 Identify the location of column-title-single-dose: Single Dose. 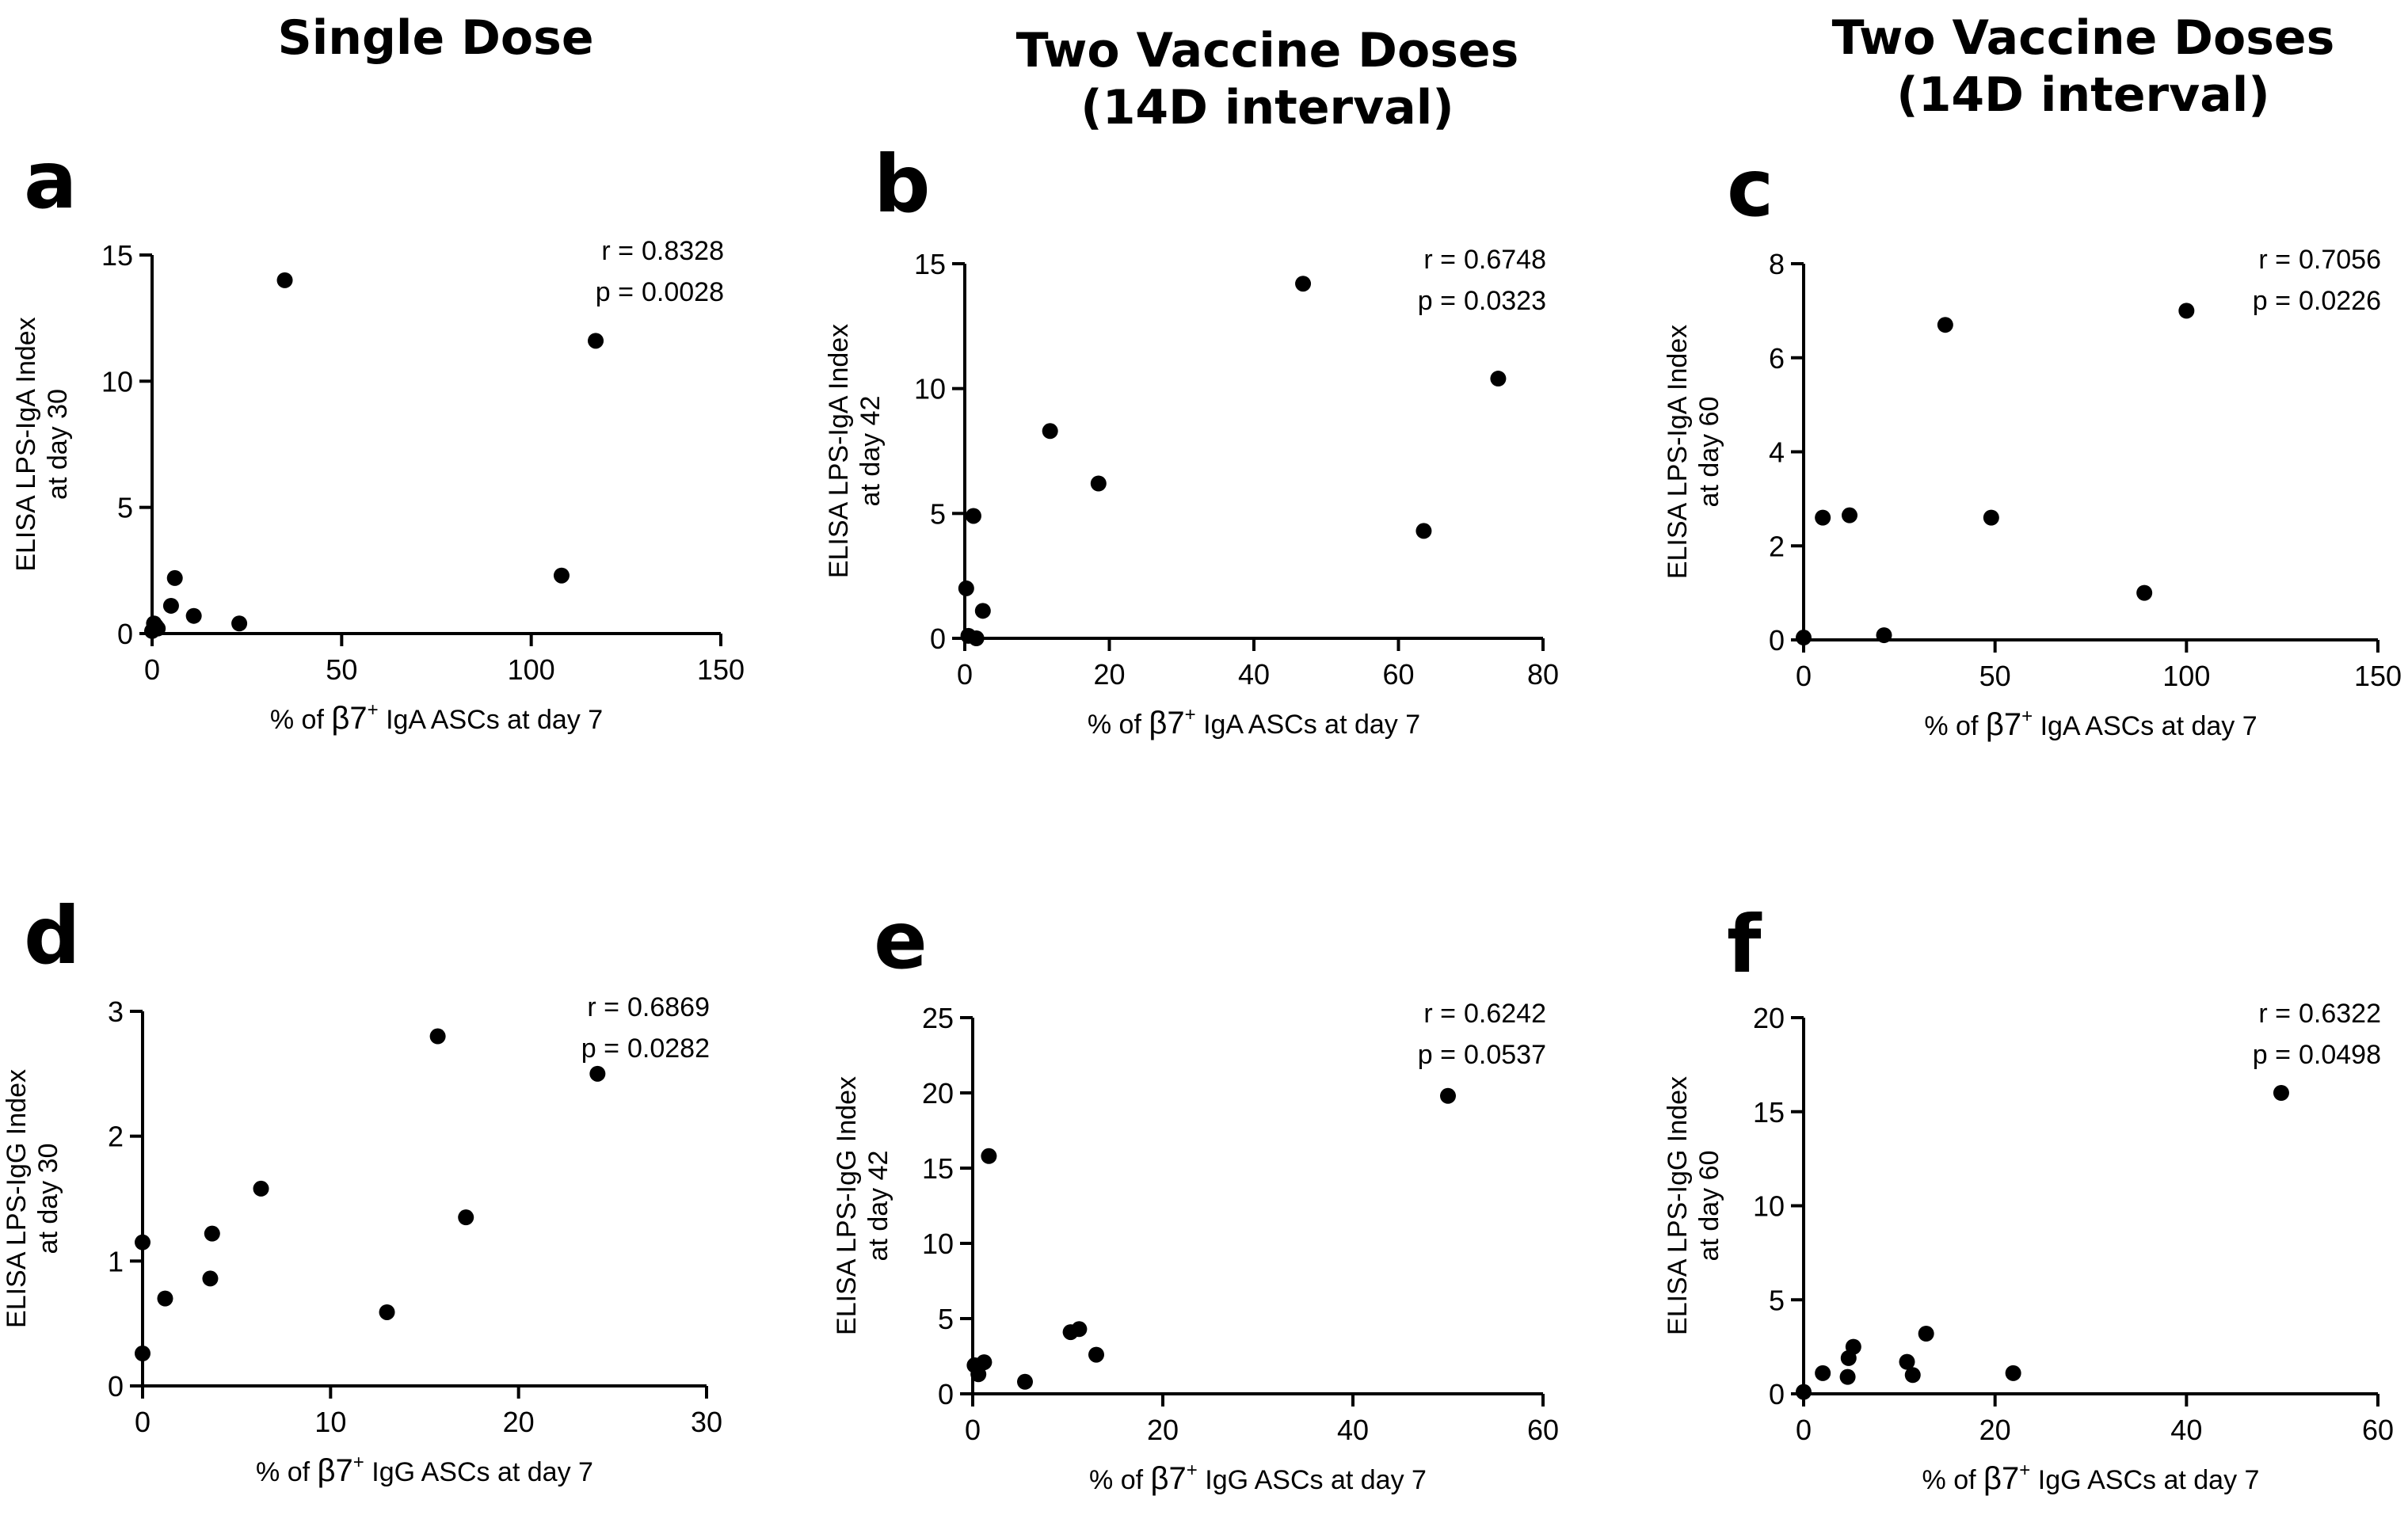
(436, 38).